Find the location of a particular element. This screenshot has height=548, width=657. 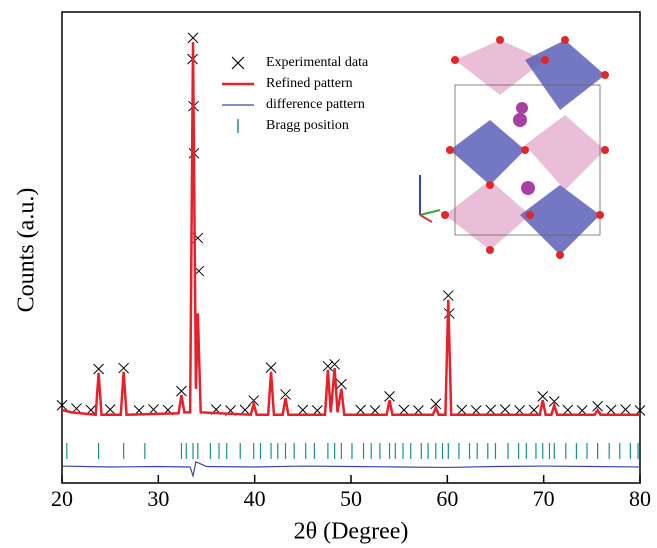

x-tick-label: 50 is located at coordinates (351, 498).